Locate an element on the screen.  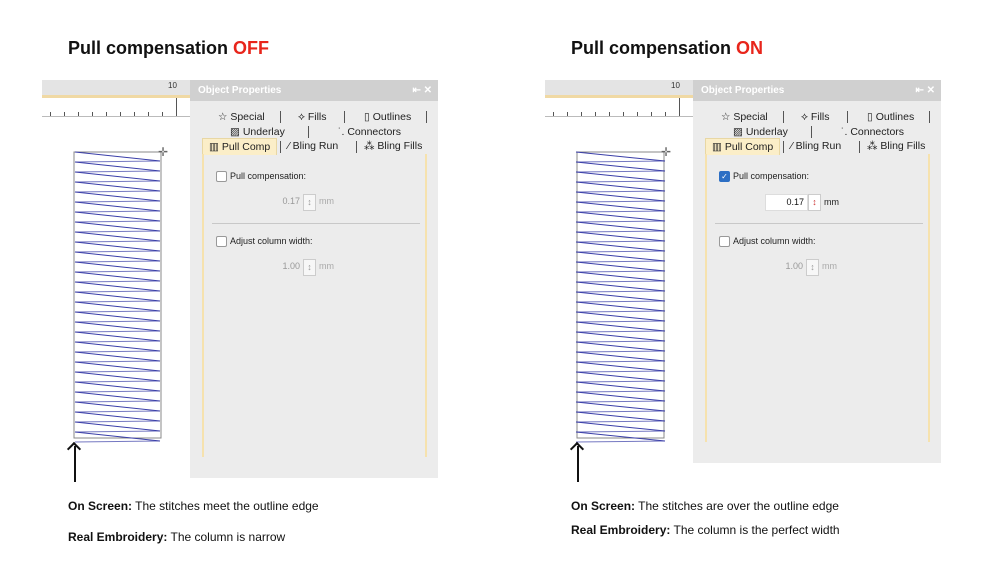
heading-state: OFF is located at coordinates (251, 48).